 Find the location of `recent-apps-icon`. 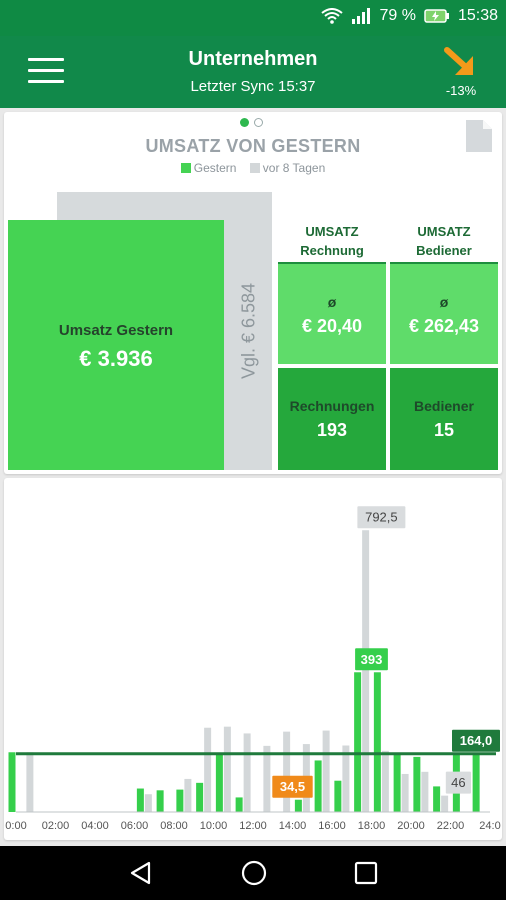

recent-apps-icon is located at coordinates (366, 873).